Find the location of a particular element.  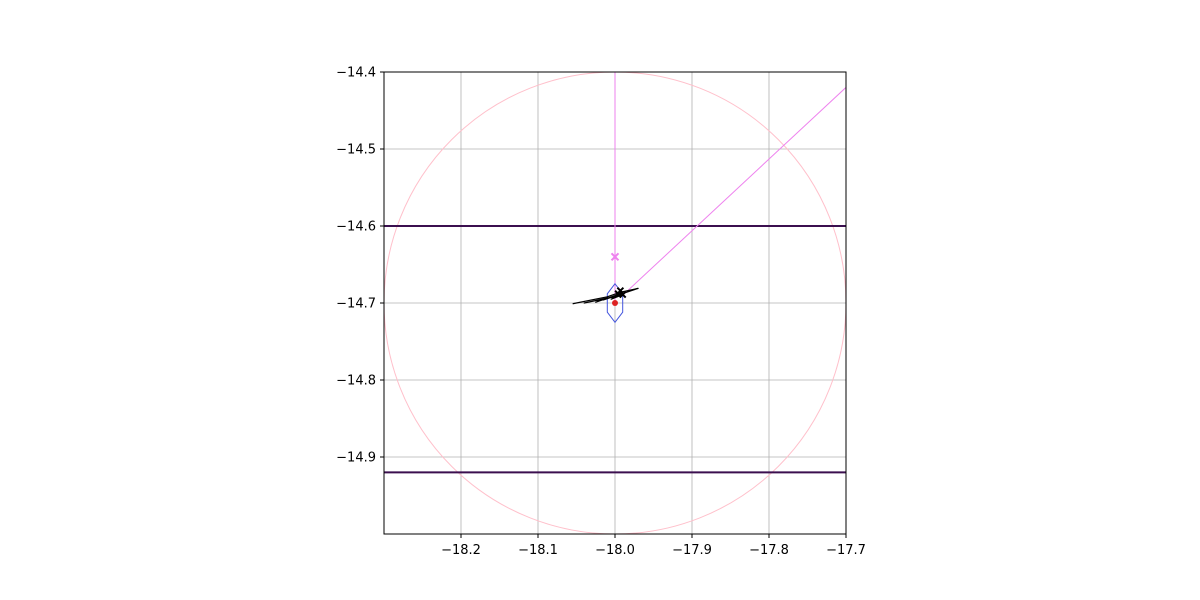

red-marker is located at coordinates (615, 303).